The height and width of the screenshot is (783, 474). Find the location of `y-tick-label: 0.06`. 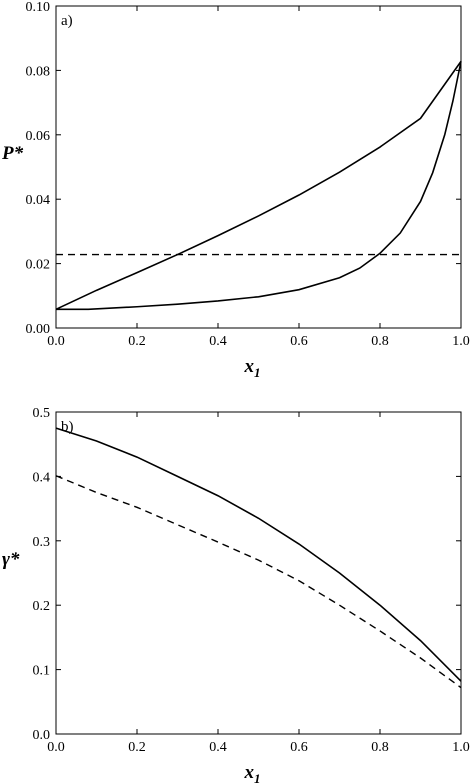

y-tick-label: 0.06 is located at coordinates (38, 136).